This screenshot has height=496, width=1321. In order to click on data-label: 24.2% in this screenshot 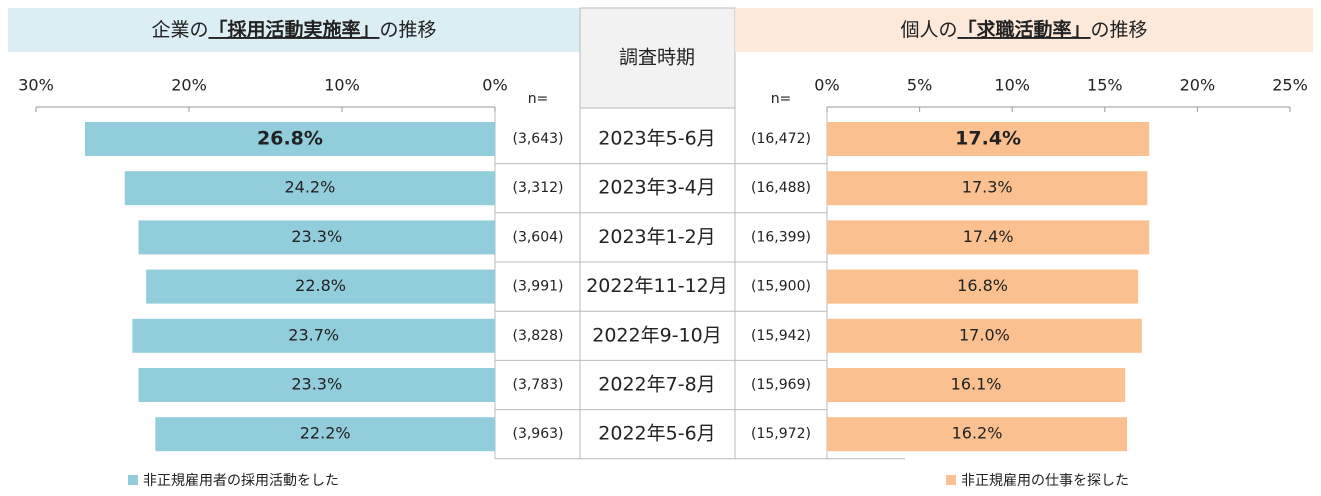, I will do `click(309, 187)`.